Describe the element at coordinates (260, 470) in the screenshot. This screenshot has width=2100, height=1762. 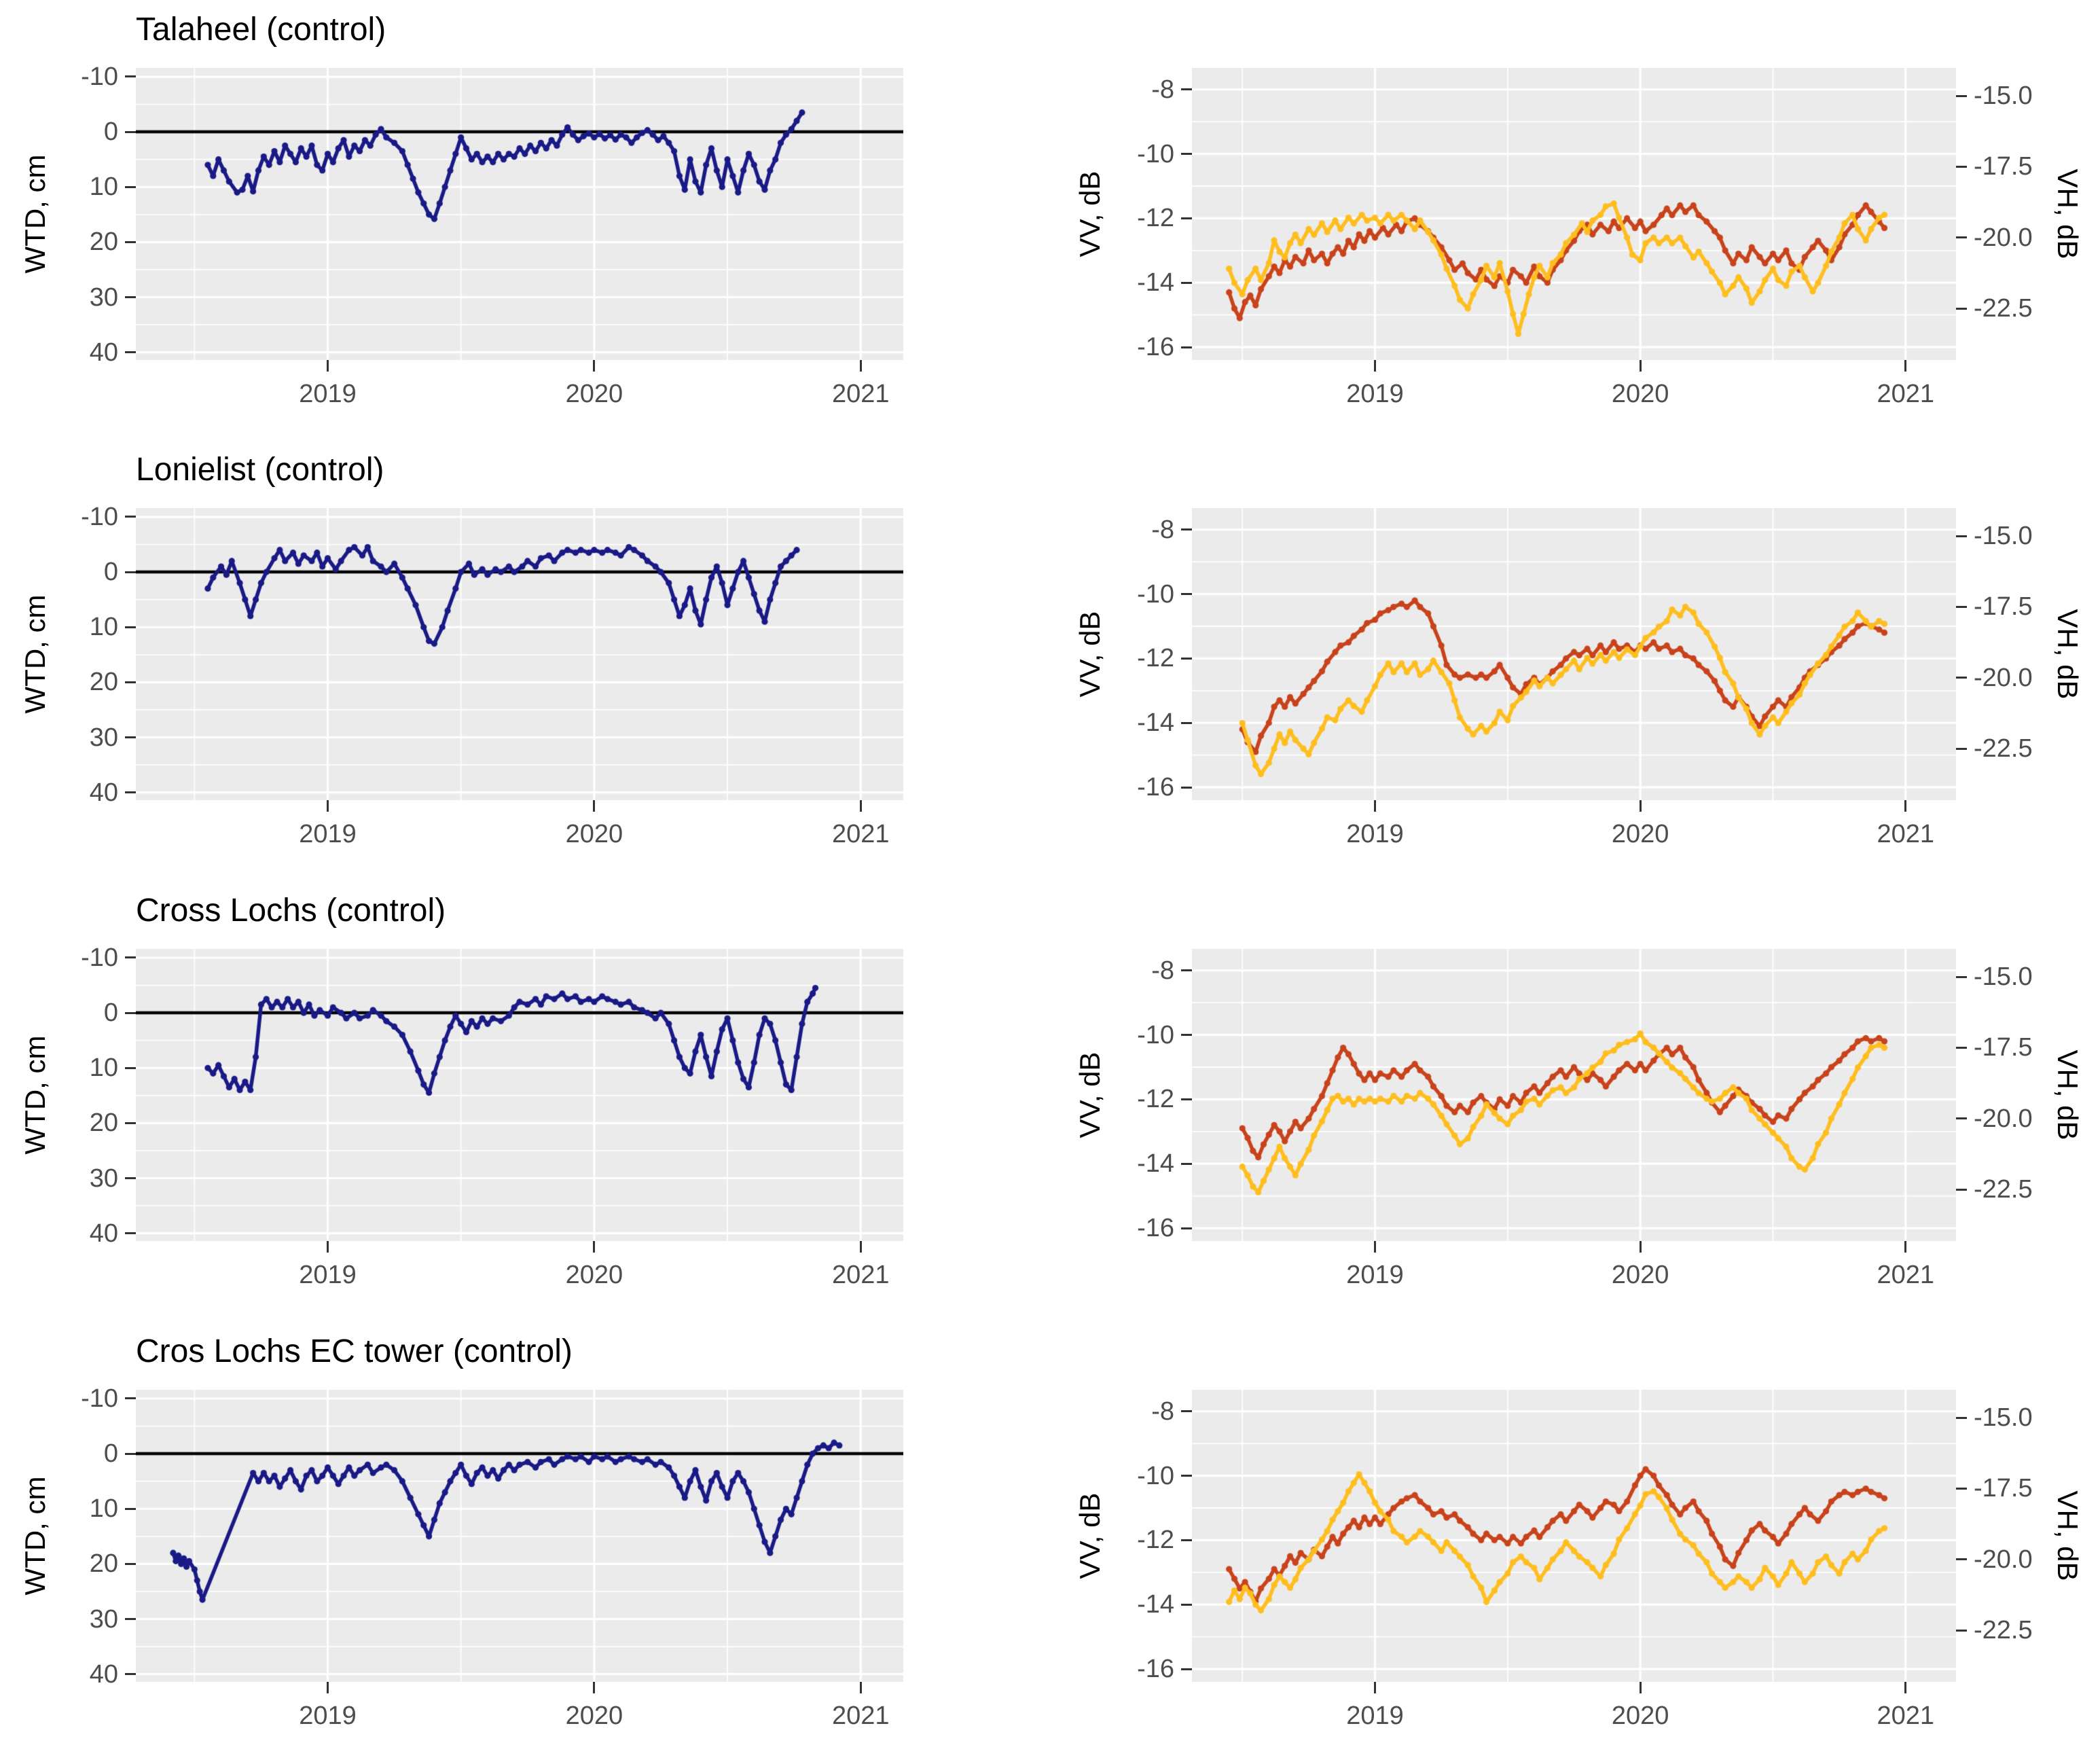
I see `chart-title: Lonielist (control)` at that location.